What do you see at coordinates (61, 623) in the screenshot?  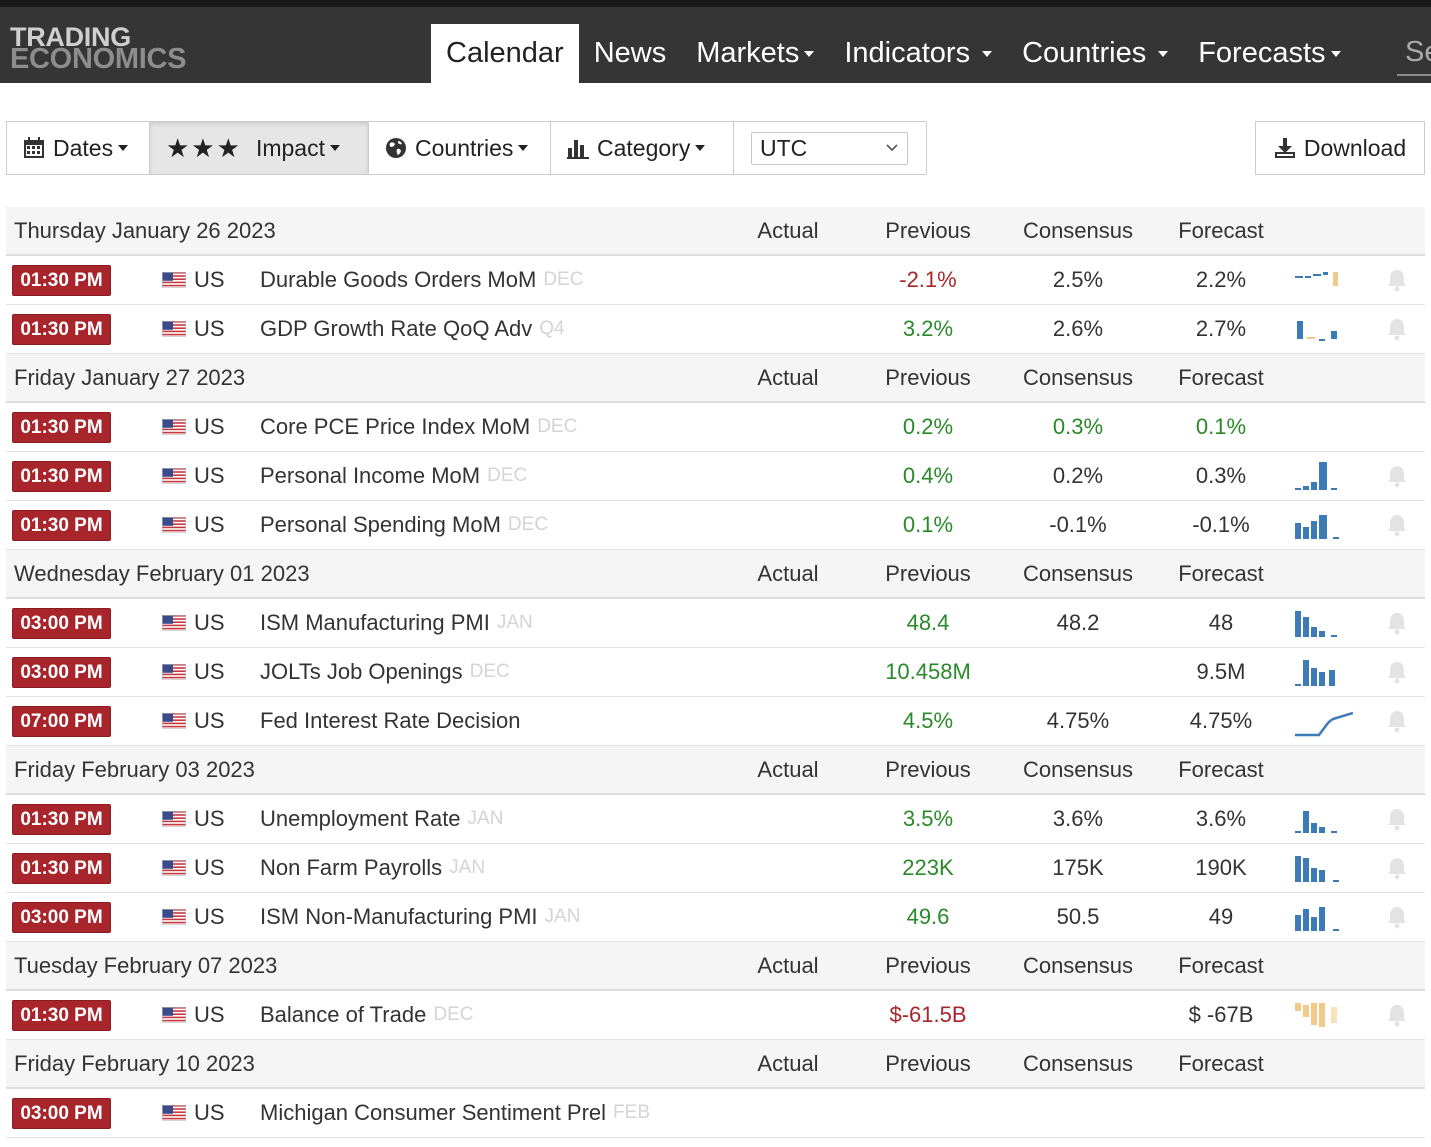 I see `event-time-badge: 03:00 PM` at bounding box center [61, 623].